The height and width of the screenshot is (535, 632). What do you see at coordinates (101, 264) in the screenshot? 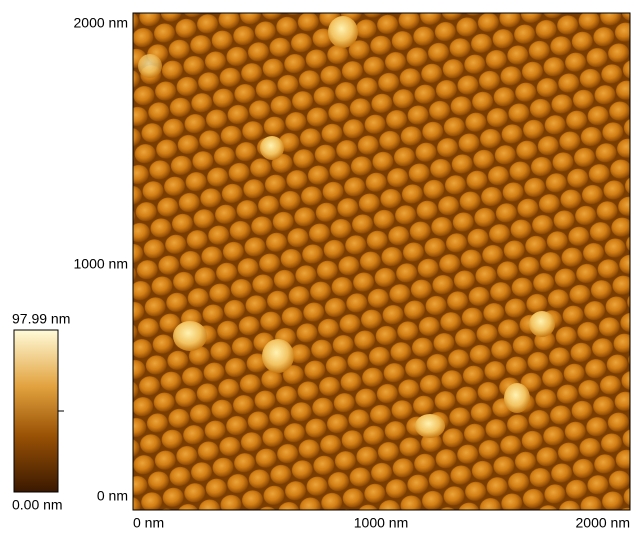
I see `y-tick-label: 1000 nm` at bounding box center [101, 264].